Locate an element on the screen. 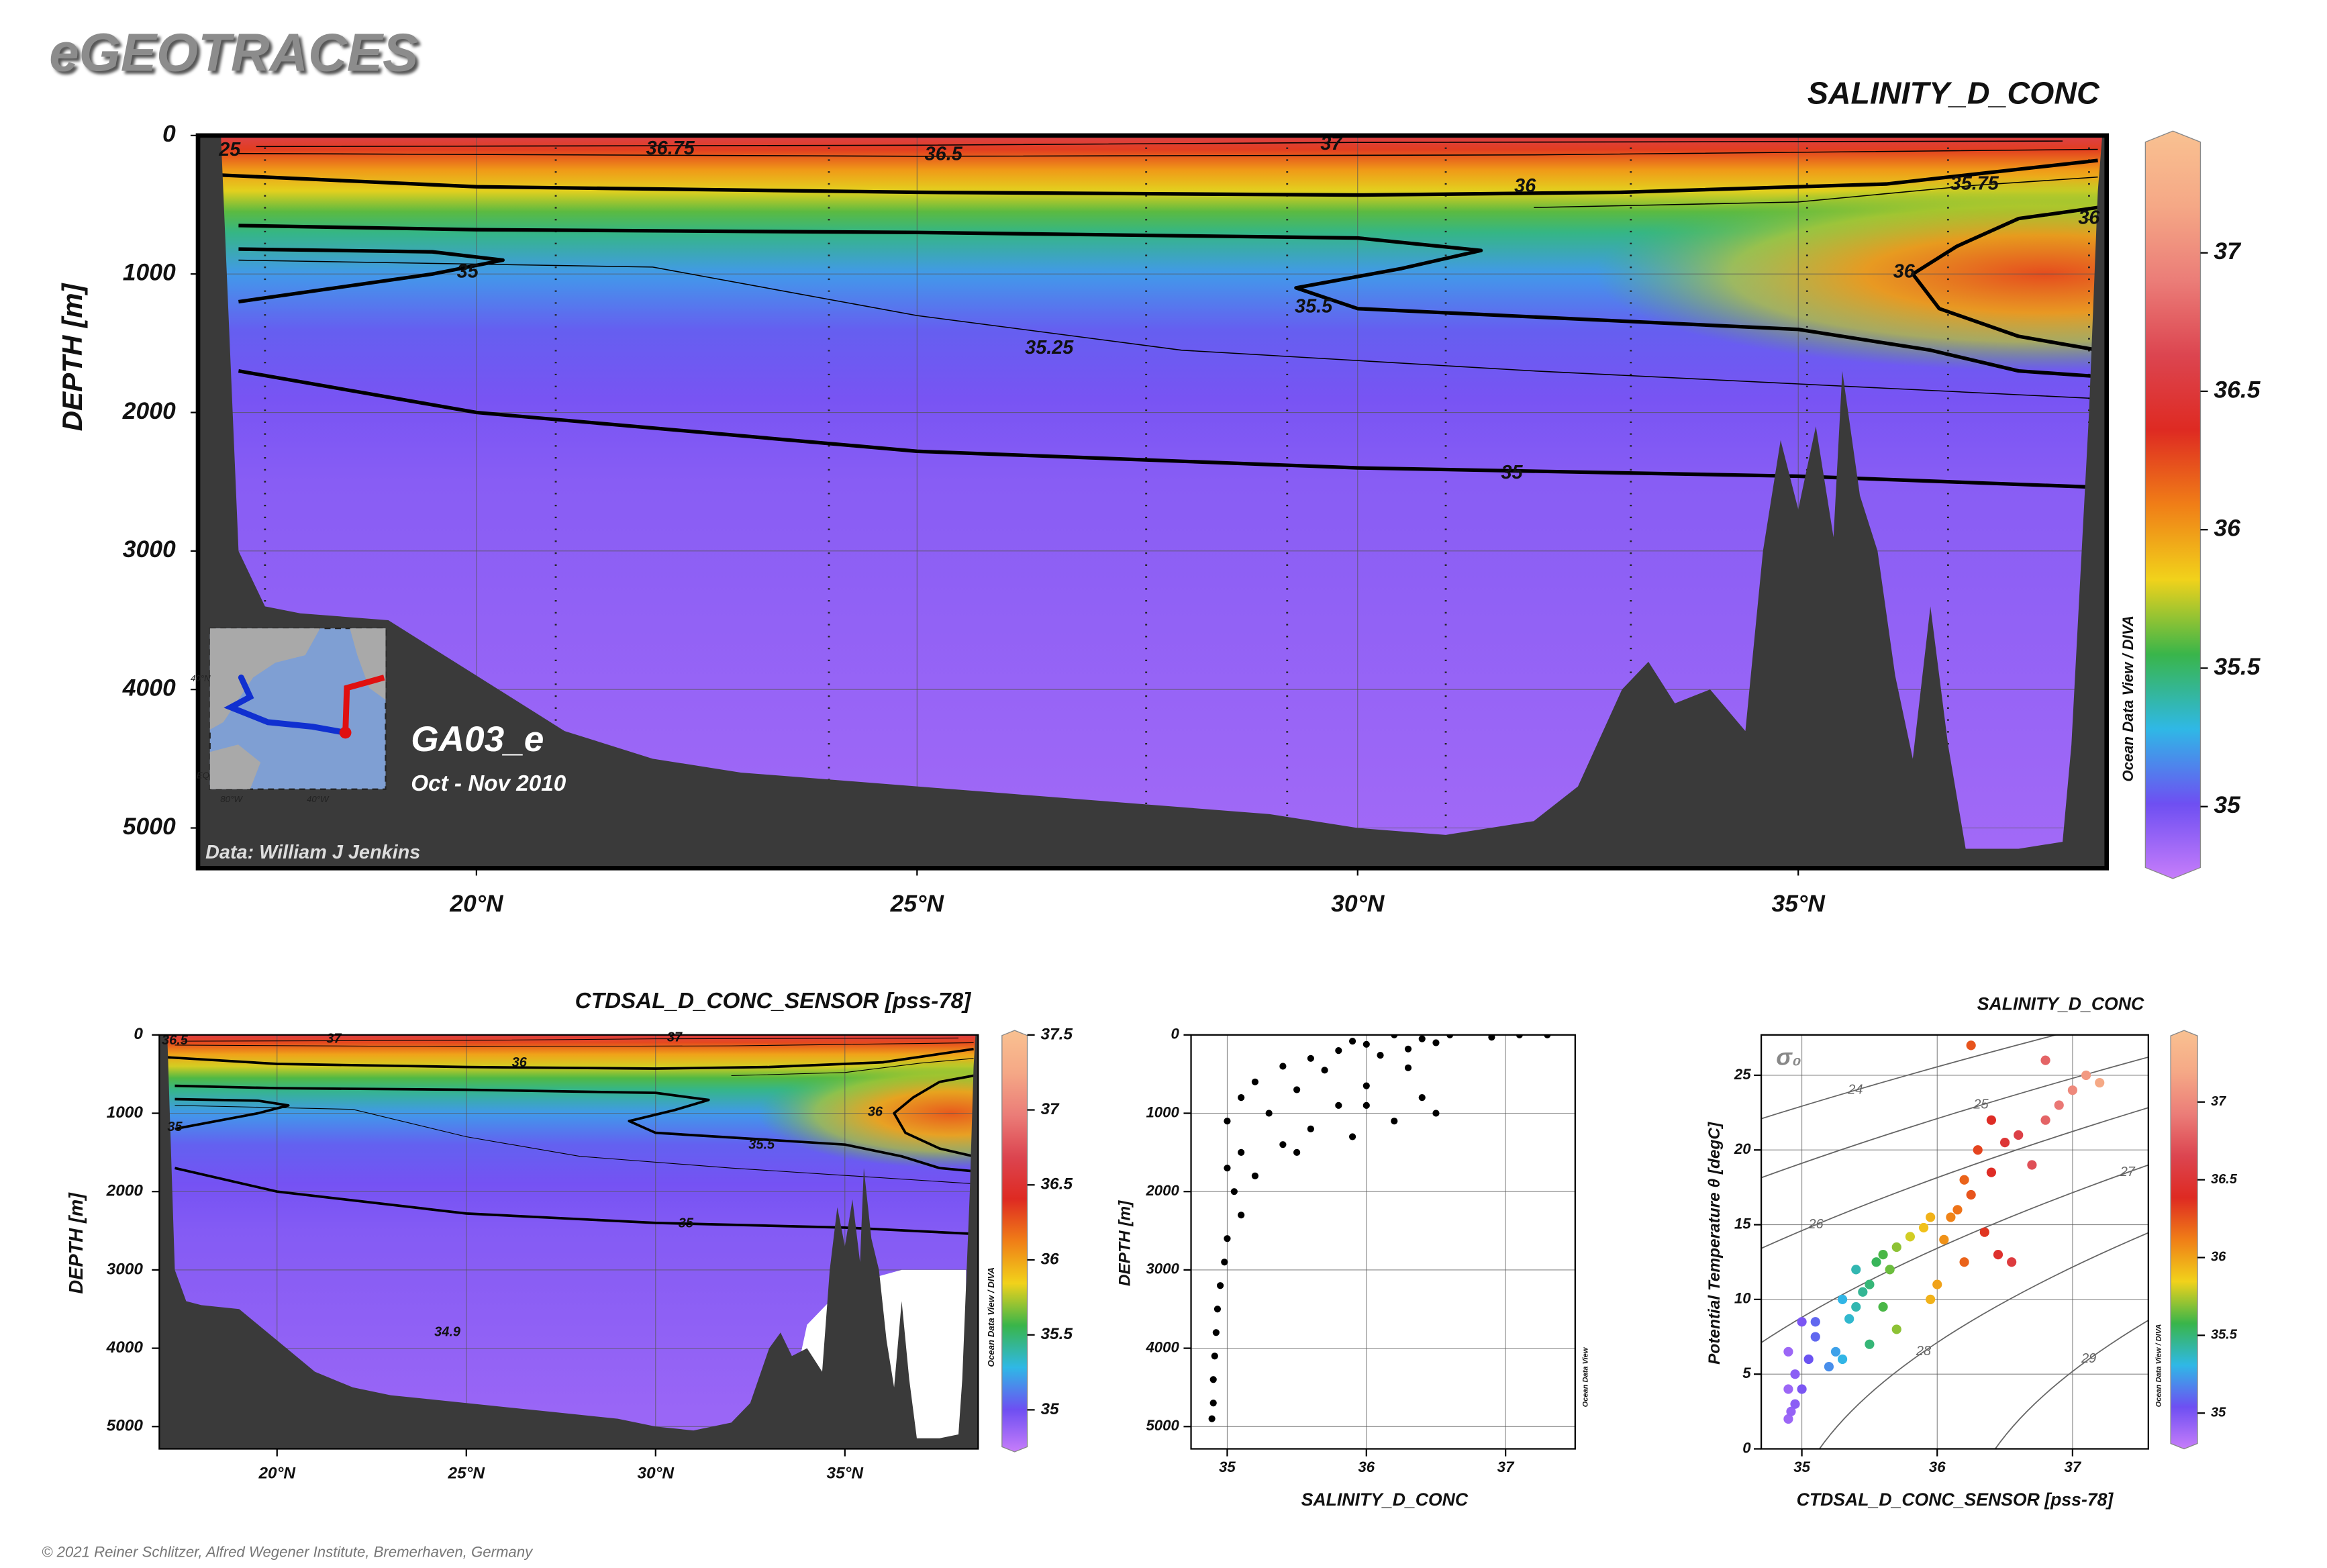  x-tick-label: 36 is located at coordinates (1366, 1467).